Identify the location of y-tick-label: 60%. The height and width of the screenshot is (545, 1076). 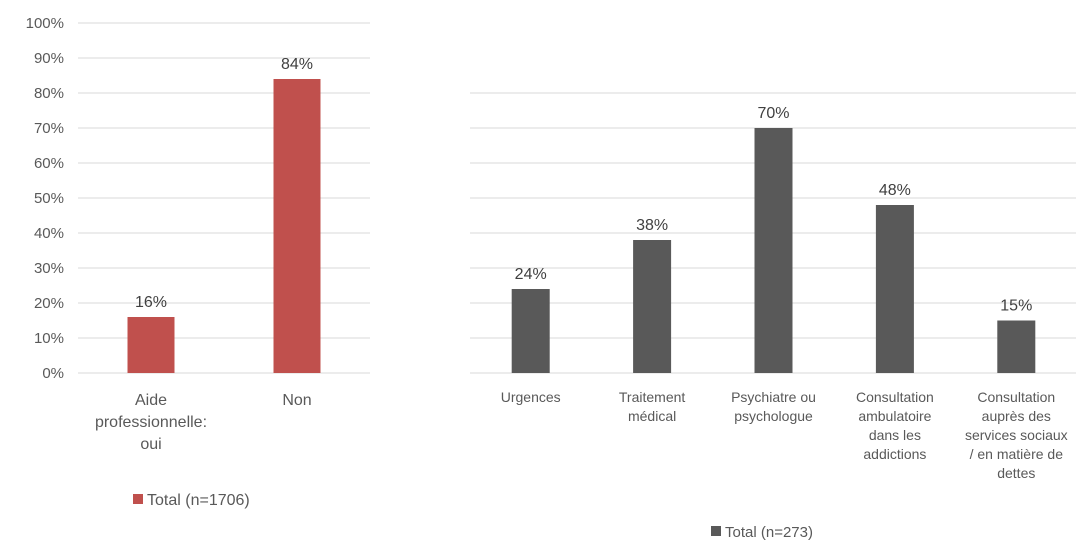
(49, 163).